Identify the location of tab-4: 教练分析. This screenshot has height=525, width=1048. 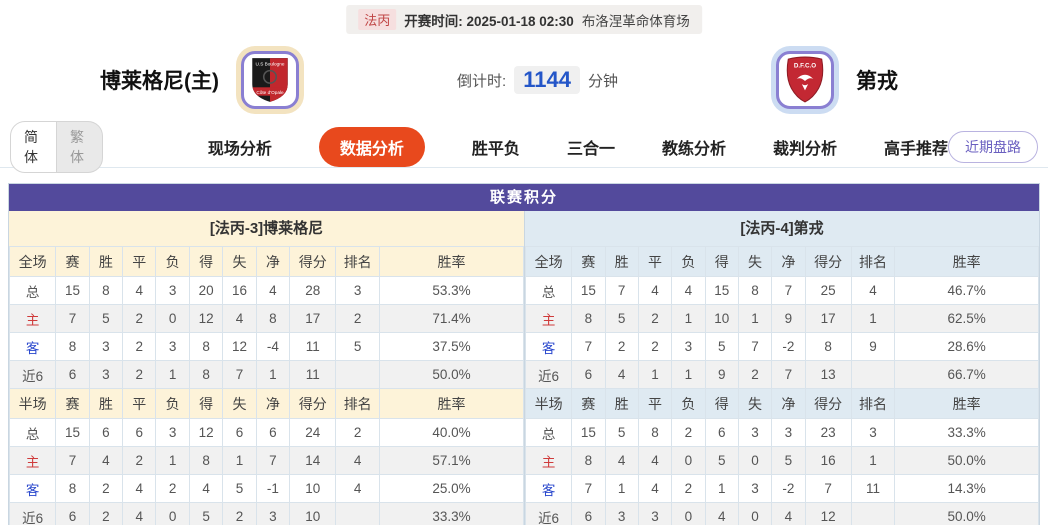
(693, 149).